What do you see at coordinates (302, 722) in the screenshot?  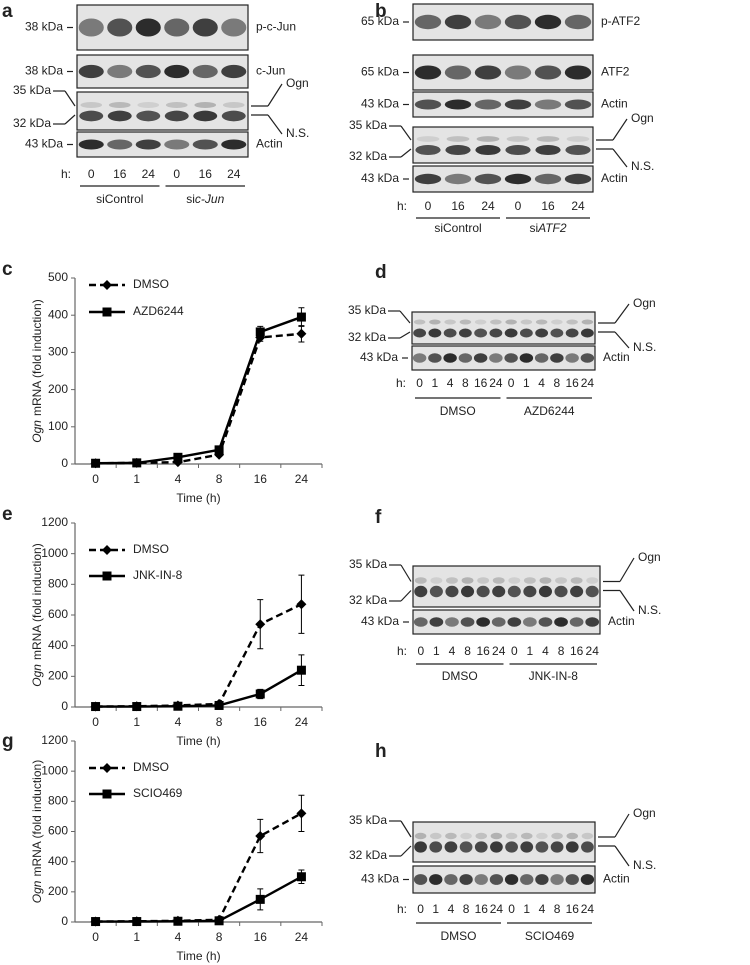 I see `x-tick-label: 24` at bounding box center [302, 722].